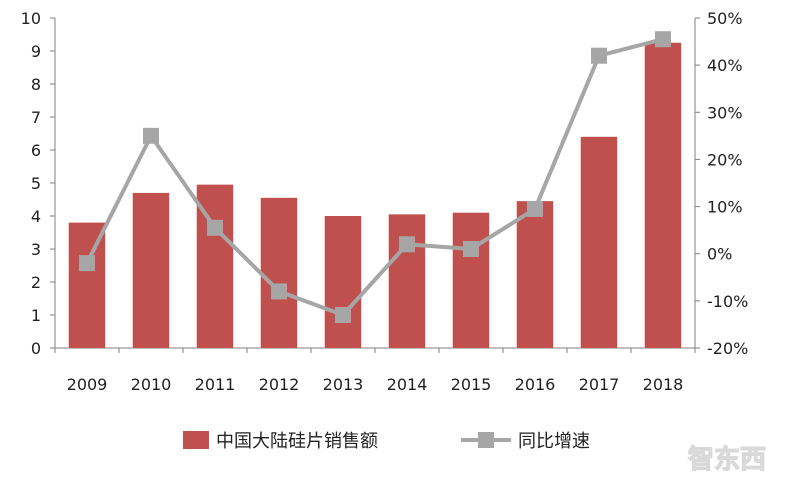  Describe the element at coordinates (36, 51) in the screenshot. I see `left-tick-label: 9` at that location.